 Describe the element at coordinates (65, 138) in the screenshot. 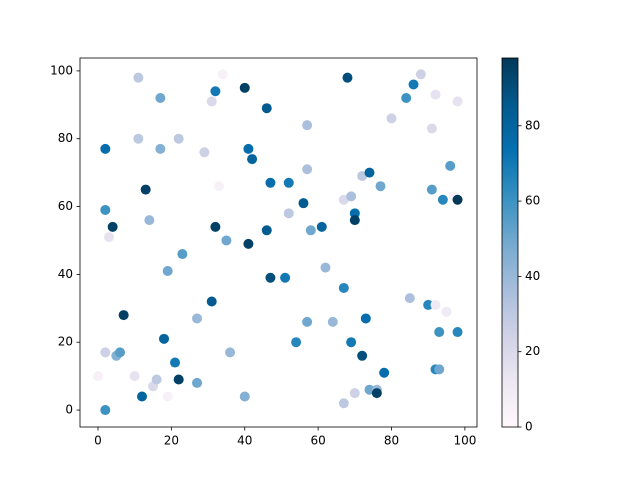

I see `y-tick-label: 80` at that location.